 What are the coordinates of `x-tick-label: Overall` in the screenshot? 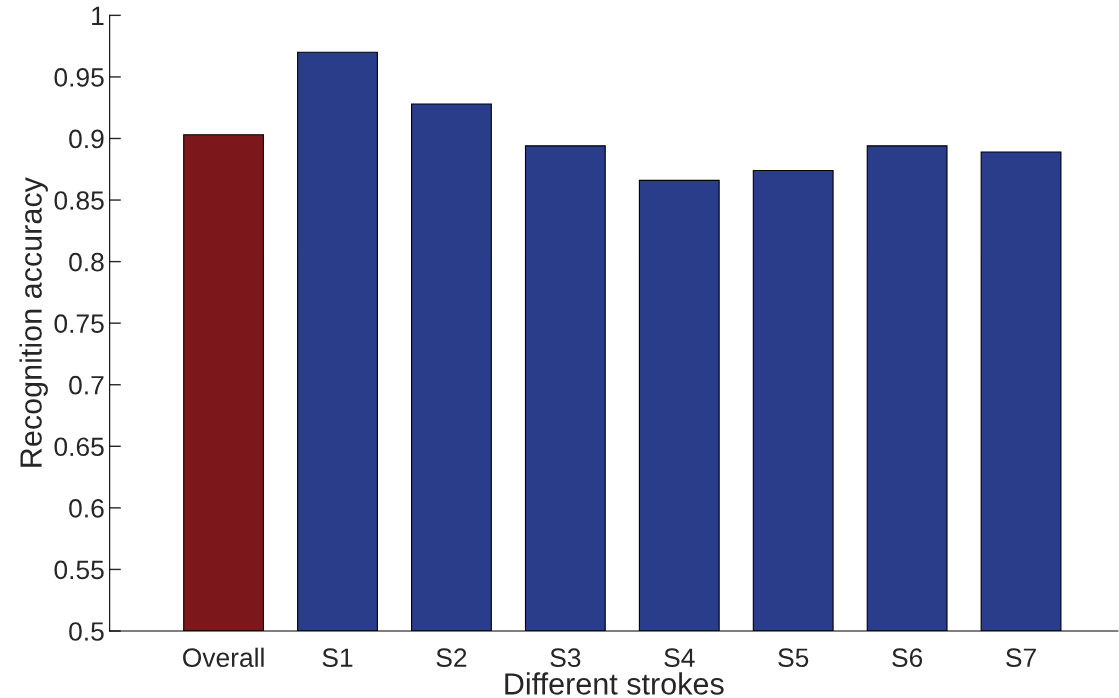 It's located at (223, 657).